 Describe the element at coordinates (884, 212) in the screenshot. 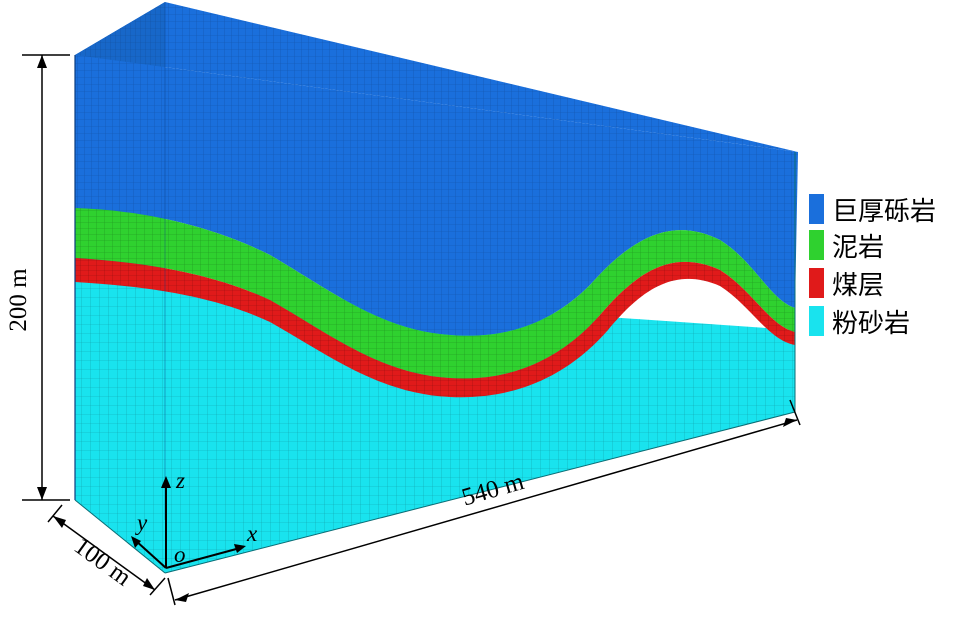

I see `legend-label-conglomerate: 巨厚砾岩` at that location.